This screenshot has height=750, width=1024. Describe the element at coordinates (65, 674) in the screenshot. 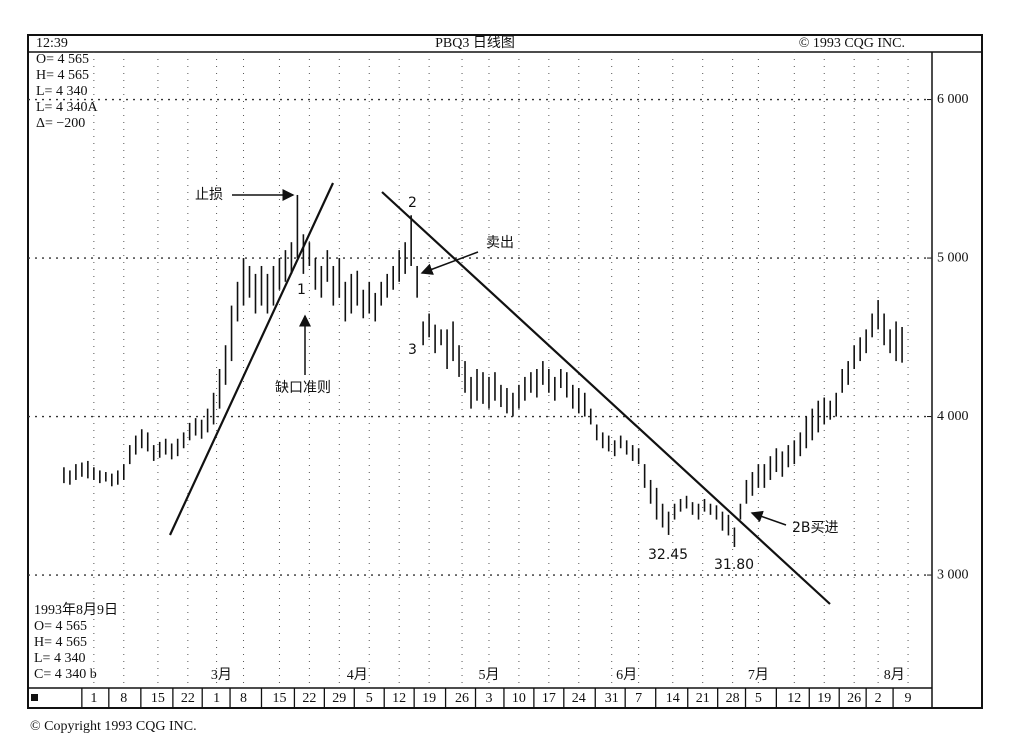

I see `info-line: C= 4 340 b` at that location.